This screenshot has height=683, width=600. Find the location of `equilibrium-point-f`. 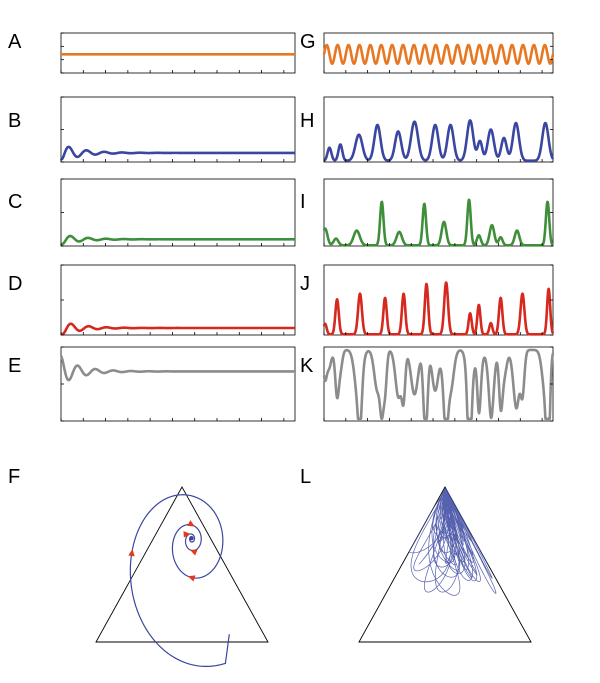

equilibrium-point-f is located at coordinates (191, 538).